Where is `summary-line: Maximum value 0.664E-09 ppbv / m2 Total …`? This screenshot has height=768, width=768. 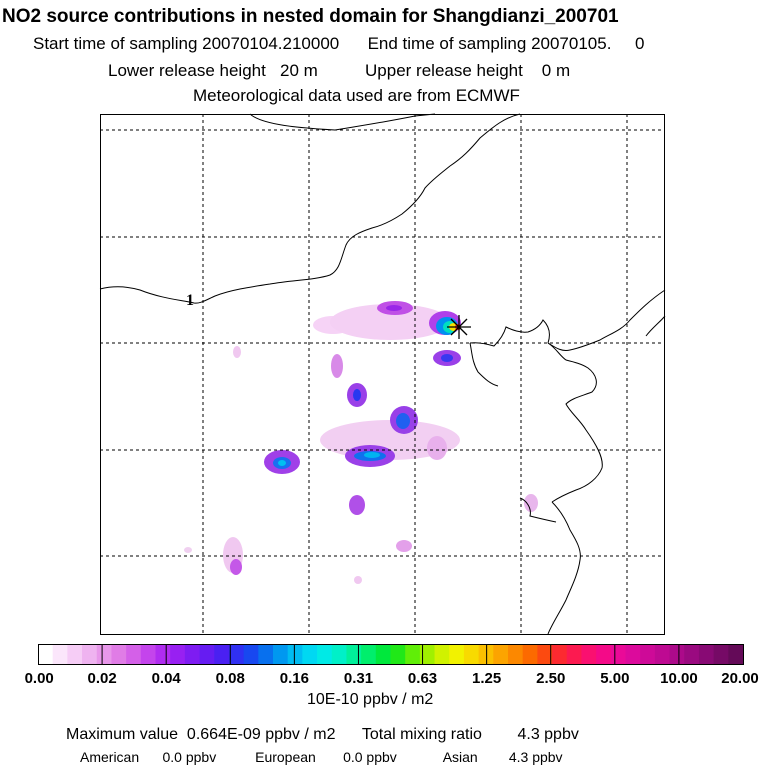
summary-line: Maximum value 0.664E-09 ppbv / m2 Total … is located at coordinates (322, 735).